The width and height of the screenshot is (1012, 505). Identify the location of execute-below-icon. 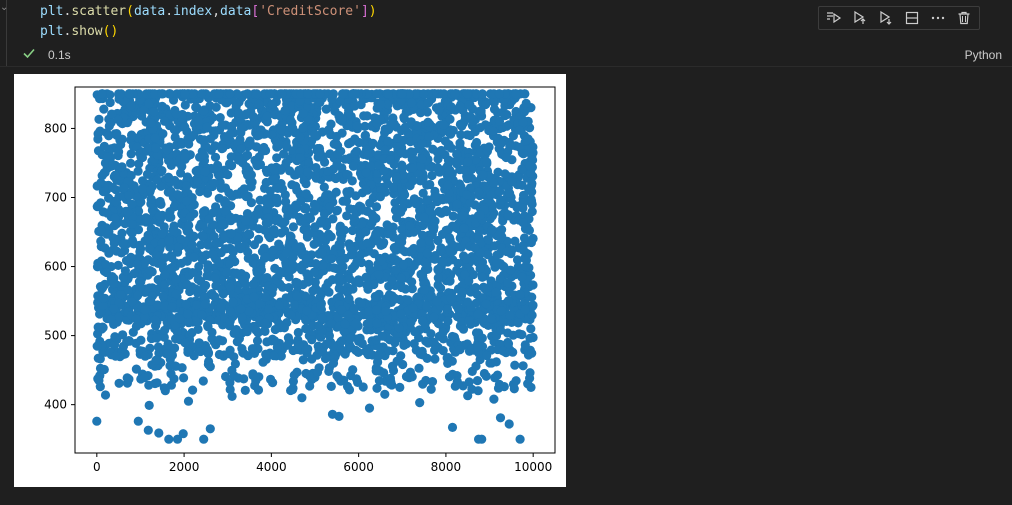
(886, 18).